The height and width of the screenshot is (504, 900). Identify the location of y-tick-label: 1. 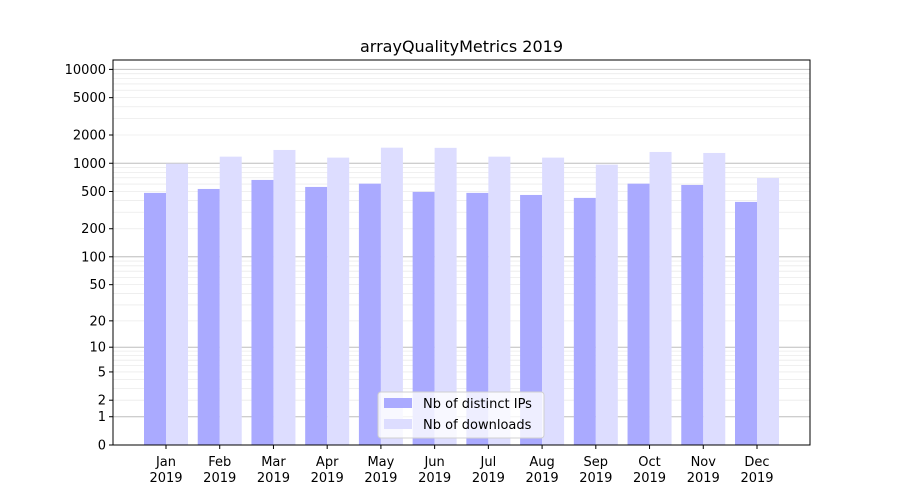
(102, 417).